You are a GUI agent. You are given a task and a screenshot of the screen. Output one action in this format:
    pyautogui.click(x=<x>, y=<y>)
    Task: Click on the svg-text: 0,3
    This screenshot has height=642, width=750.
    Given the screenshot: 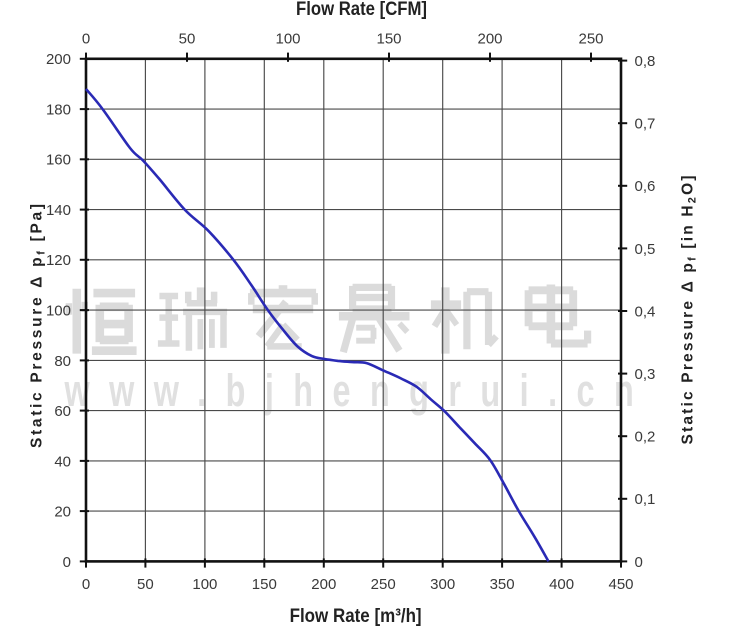 What is the action you would take?
    pyautogui.click(x=645, y=374)
    